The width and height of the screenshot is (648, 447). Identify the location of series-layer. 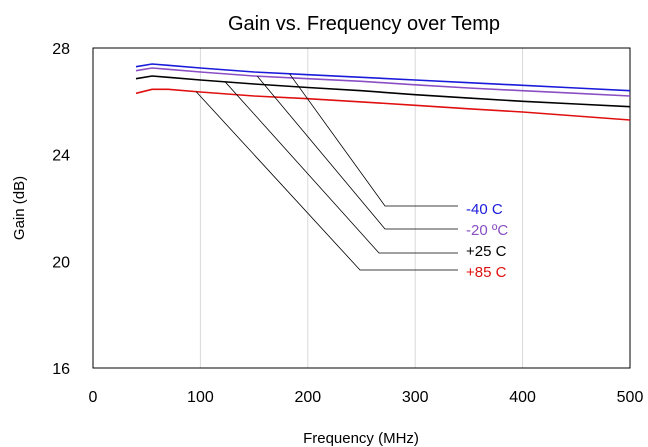
(383, 92).